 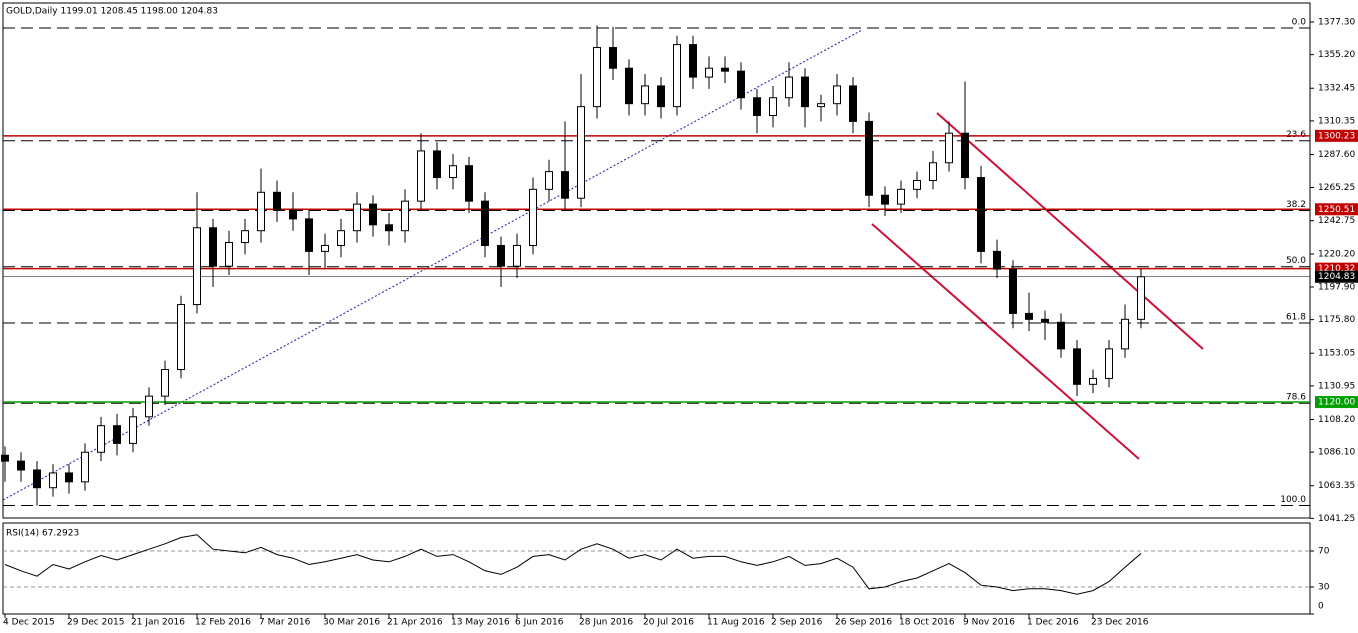 What do you see at coordinates (1336, 269) in the screenshot?
I see `price-tag-label: 1210.32` at bounding box center [1336, 269].